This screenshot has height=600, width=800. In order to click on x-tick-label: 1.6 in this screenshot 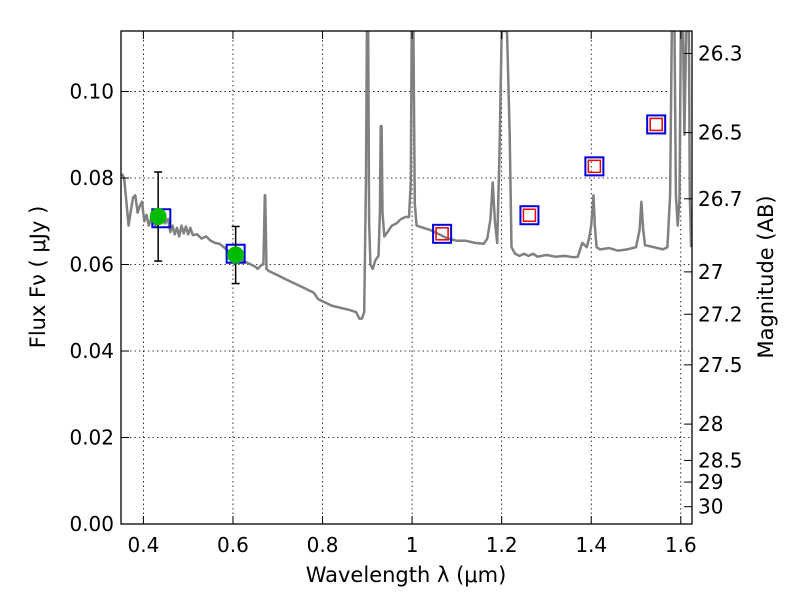, I will do `click(681, 545)`.